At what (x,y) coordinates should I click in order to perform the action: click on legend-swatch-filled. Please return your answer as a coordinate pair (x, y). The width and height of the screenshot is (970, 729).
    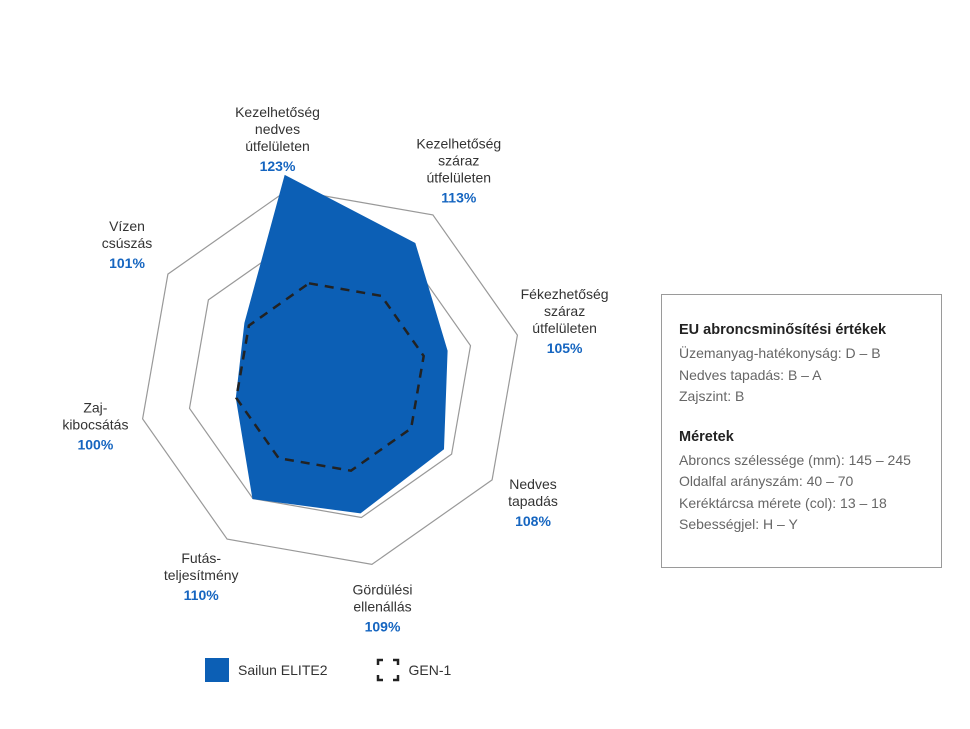
    Looking at the image, I should click on (217, 670).